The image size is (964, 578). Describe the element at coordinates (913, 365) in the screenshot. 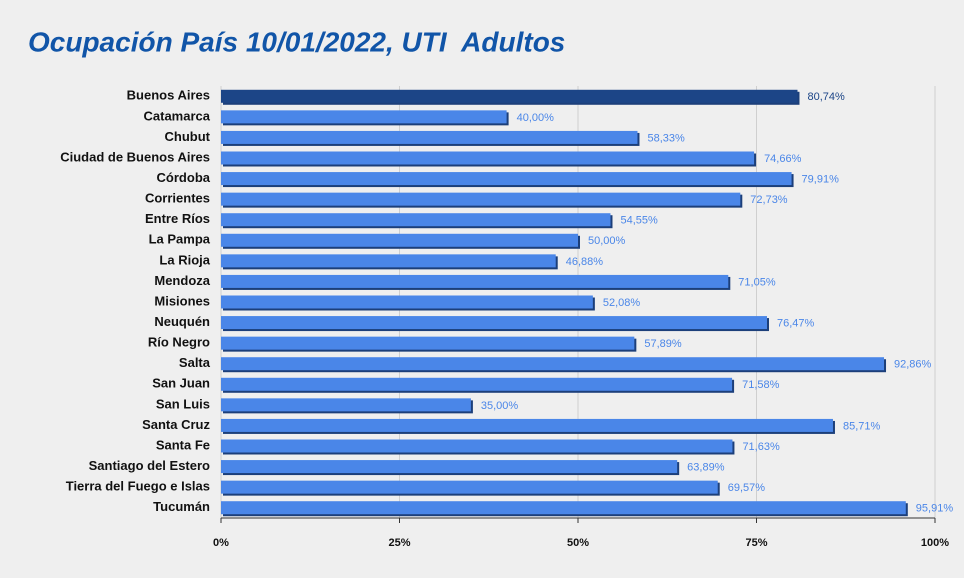

I see `value-label: 92,86%` at that location.